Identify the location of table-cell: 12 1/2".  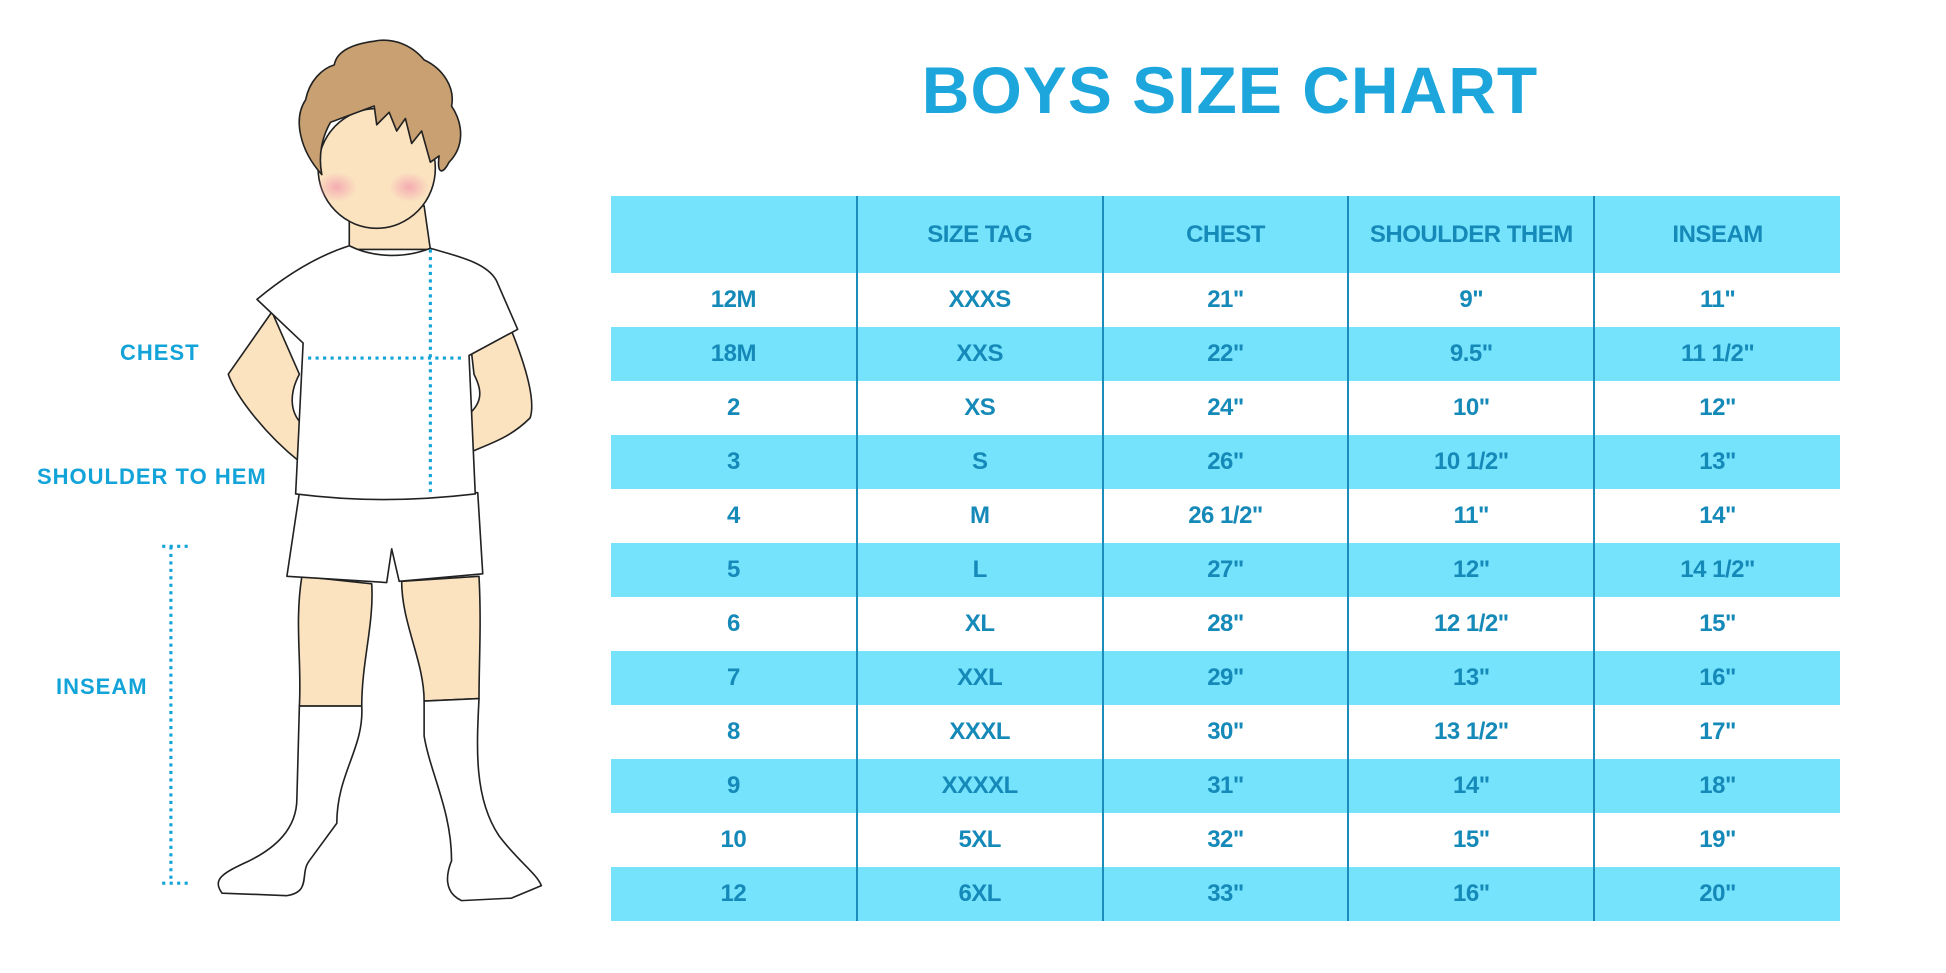
(1471, 624).